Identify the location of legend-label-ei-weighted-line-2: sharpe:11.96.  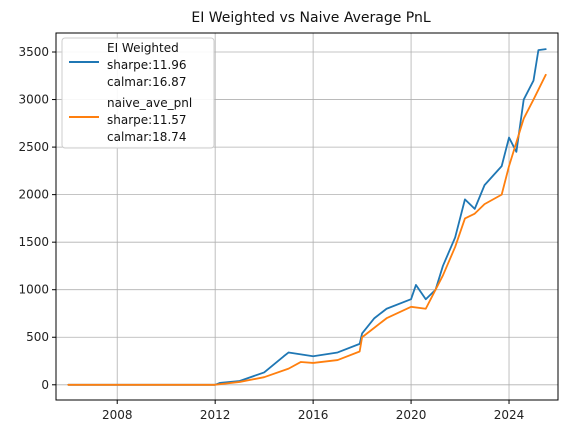
(147, 65).